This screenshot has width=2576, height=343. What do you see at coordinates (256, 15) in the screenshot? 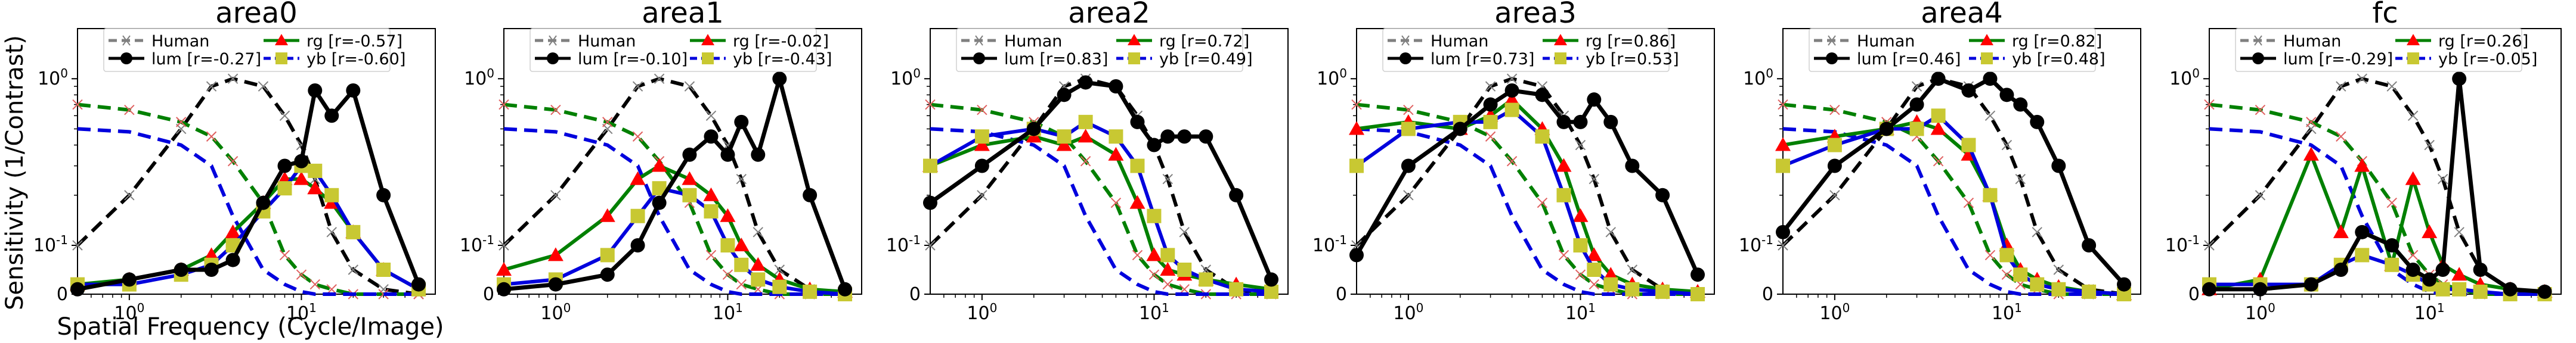
I see `panel-title: area0` at bounding box center [256, 15].